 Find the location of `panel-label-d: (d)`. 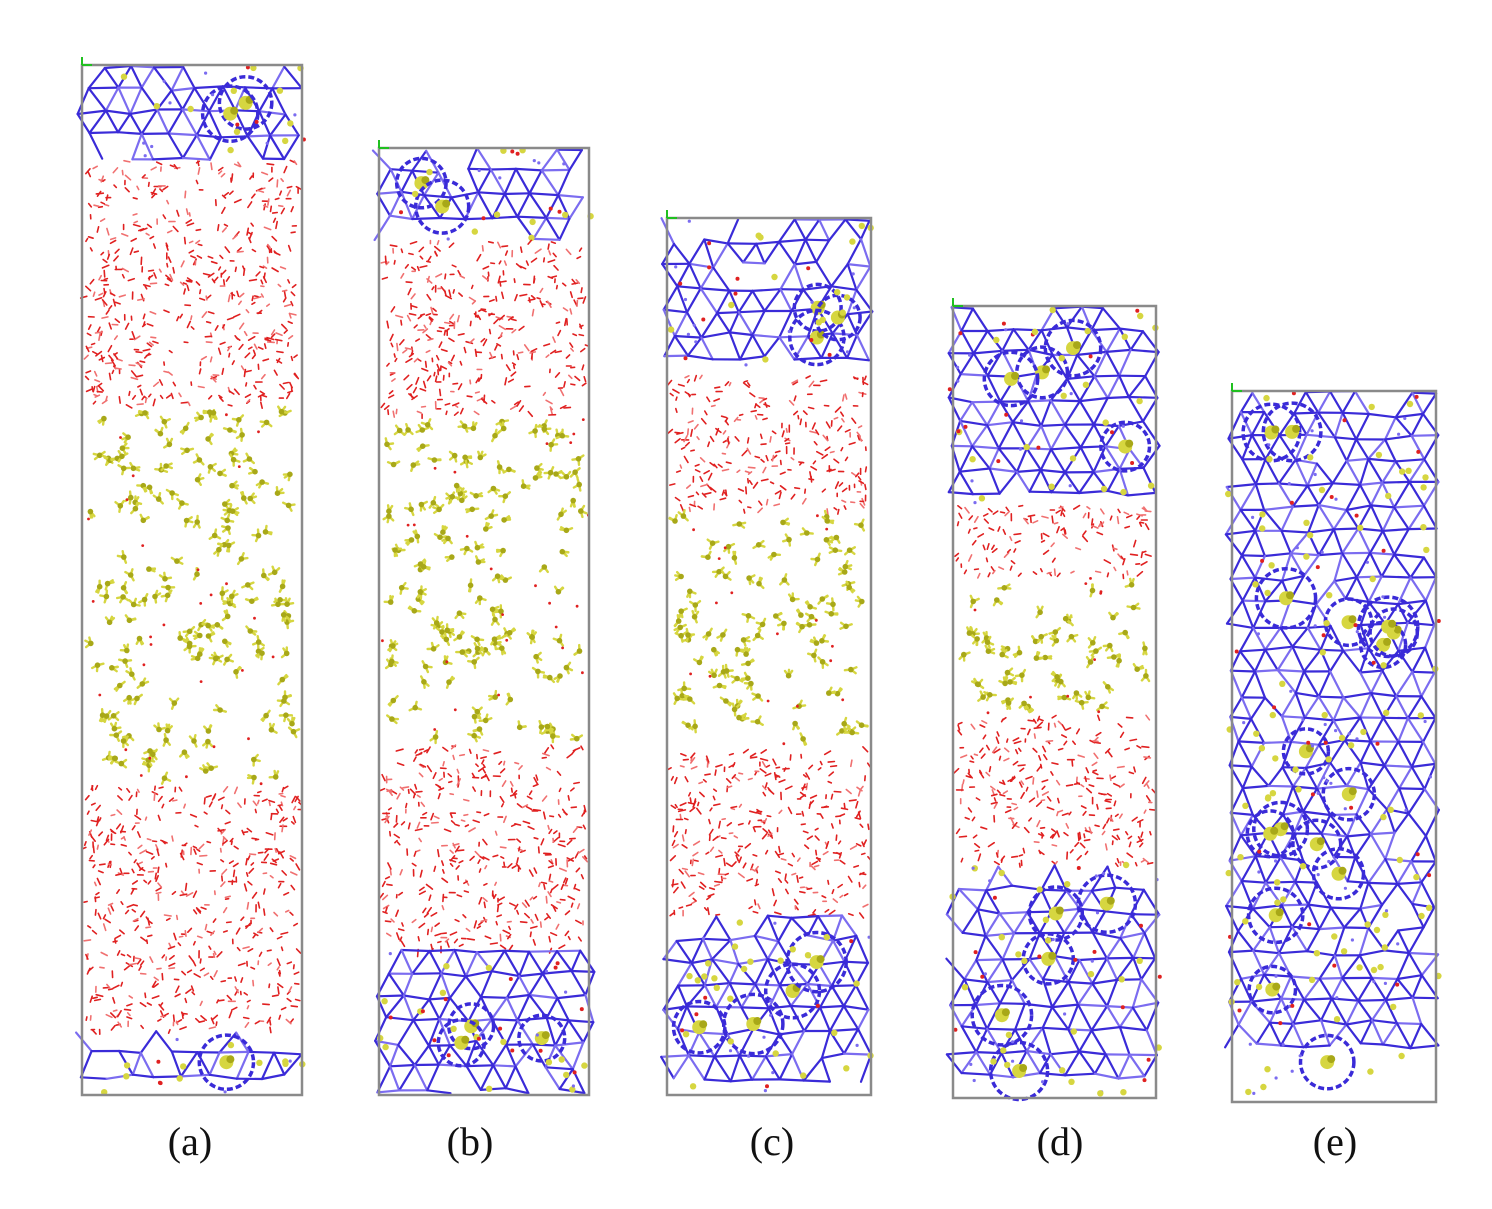

panel-label-d: (d) is located at coordinates (1060, 1141).